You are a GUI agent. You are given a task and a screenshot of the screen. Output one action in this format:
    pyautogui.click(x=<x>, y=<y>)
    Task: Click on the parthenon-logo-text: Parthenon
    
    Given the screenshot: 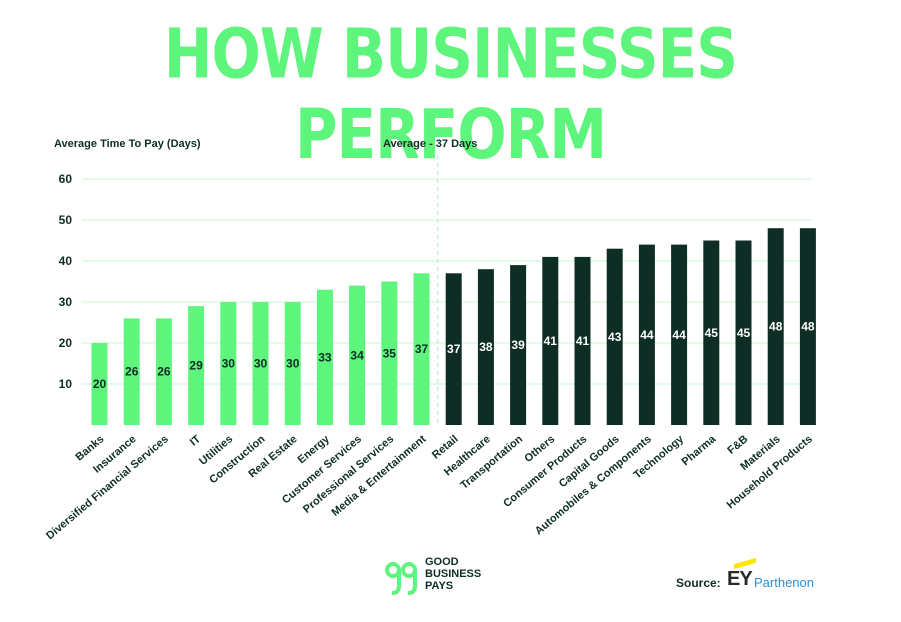 What is the action you would take?
    pyautogui.click(x=784, y=582)
    